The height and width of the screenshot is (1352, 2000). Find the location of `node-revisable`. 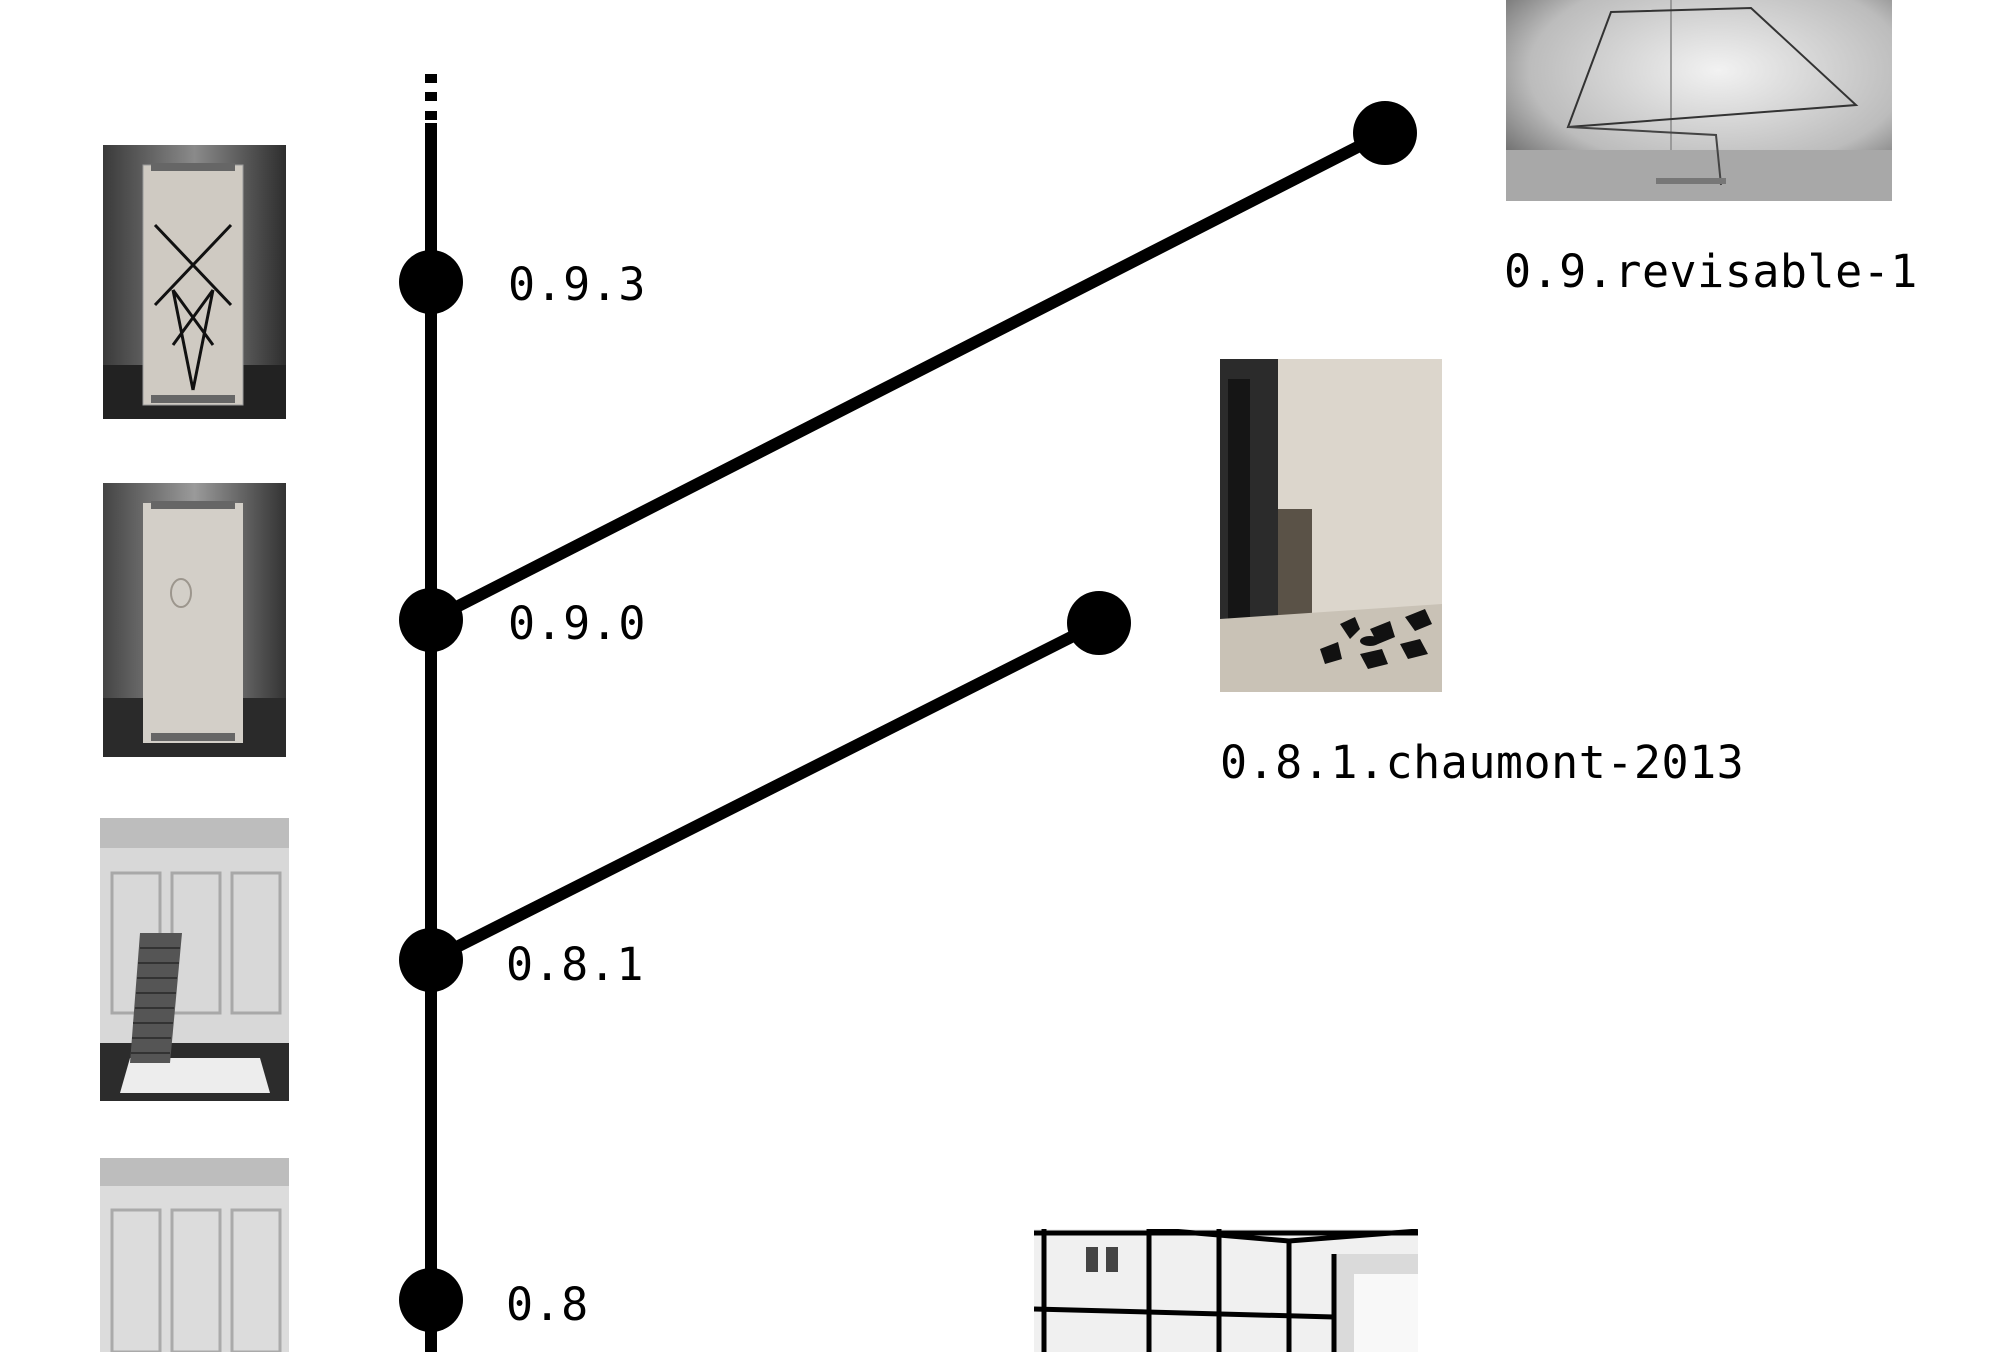

node-revisable is located at coordinates (1385, 133).